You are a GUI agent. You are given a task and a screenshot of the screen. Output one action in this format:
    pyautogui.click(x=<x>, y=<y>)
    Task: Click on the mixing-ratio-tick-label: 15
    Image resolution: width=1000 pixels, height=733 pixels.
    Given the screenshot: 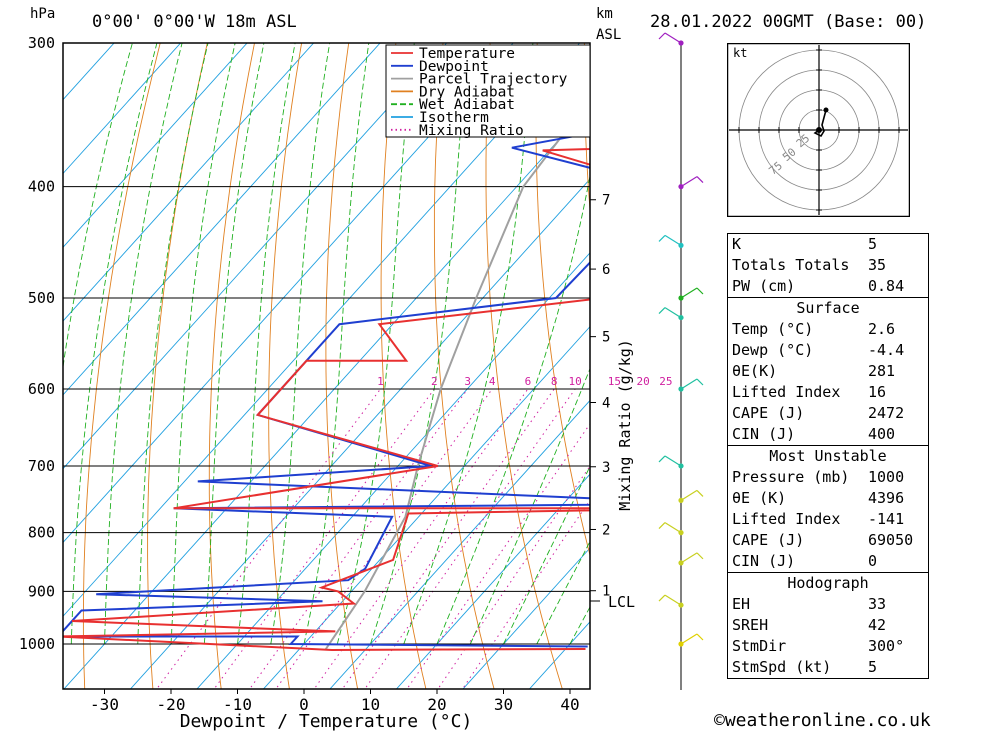 What is the action you would take?
    pyautogui.click(x=614, y=381)
    